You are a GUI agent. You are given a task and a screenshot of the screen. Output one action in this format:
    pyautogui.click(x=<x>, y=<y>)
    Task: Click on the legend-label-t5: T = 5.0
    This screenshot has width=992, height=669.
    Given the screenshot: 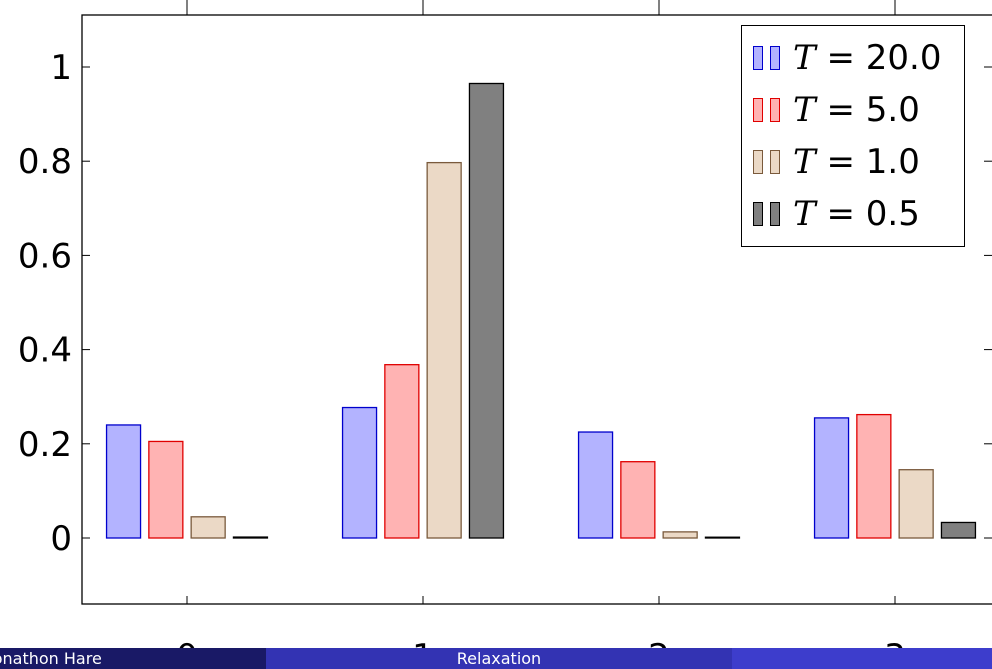 What is the action you would take?
    pyautogui.click(x=856, y=110)
    